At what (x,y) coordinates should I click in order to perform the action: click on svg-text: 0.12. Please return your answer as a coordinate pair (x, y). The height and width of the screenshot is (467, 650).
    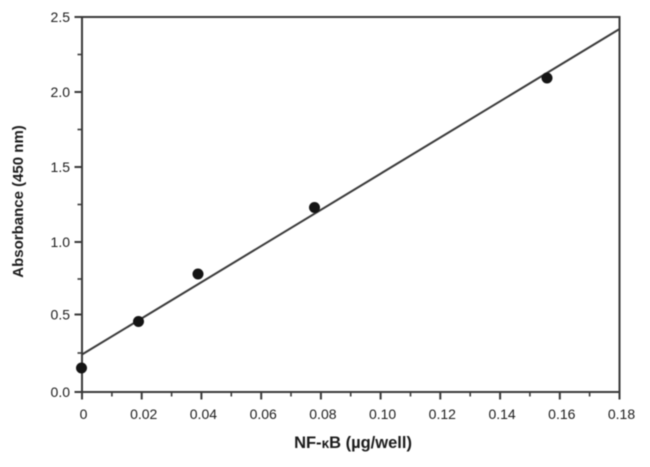
    Looking at the image, I should click on (442, 414).